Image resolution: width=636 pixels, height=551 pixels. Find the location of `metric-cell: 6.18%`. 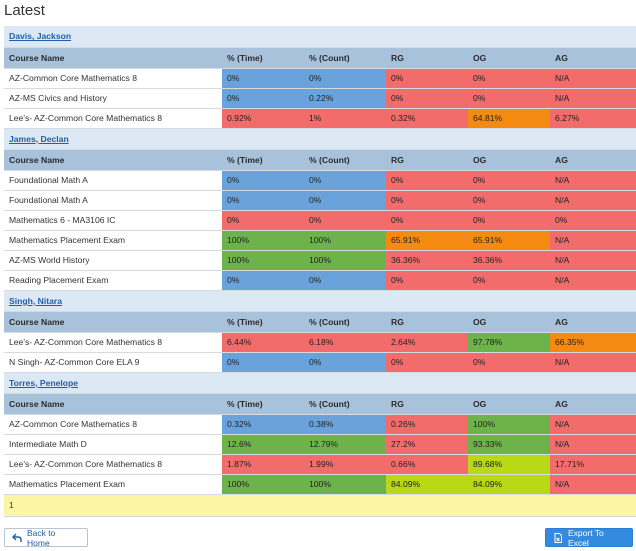

metric-cell: 6.18% is located at coordinates (345, 342).